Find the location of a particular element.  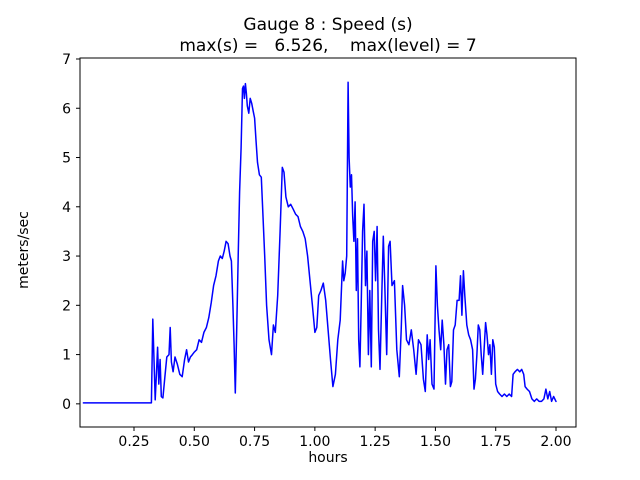

y-tick-label: 1 is located at coordinates (66, 356).